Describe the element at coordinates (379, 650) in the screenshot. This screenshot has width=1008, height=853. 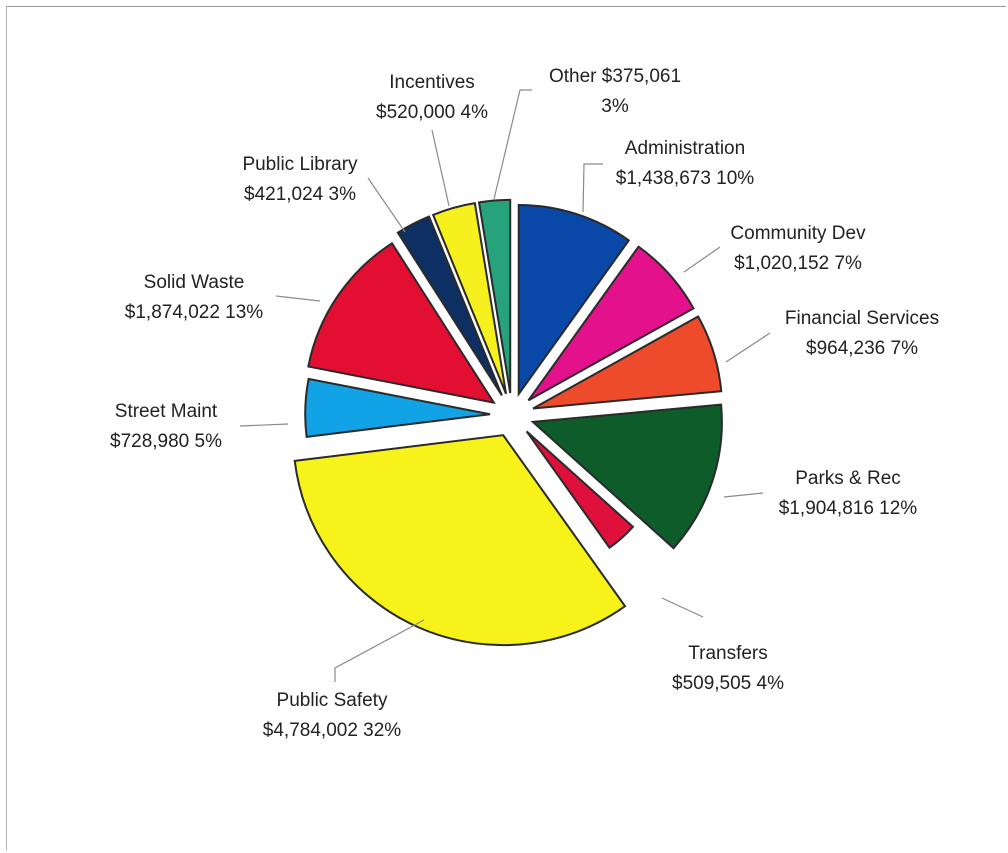
I see `leader-public-safety` at that location.